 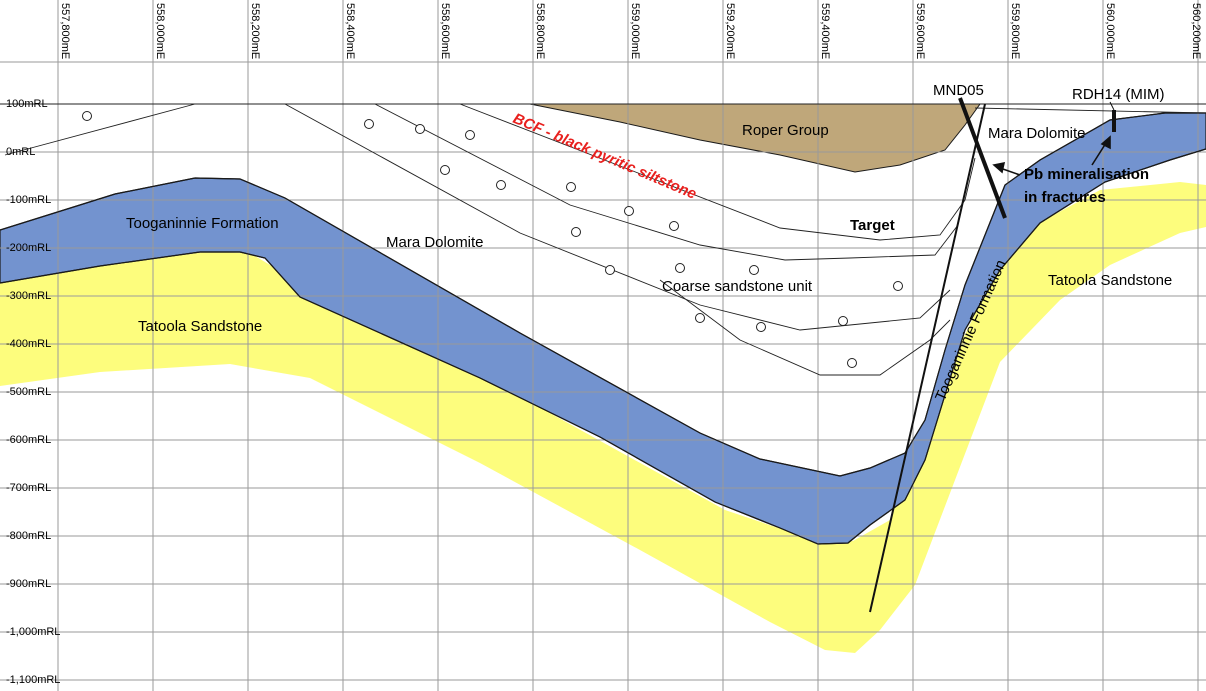 I want to click on x-label: 558,200mE, so click(x=255, y=31).